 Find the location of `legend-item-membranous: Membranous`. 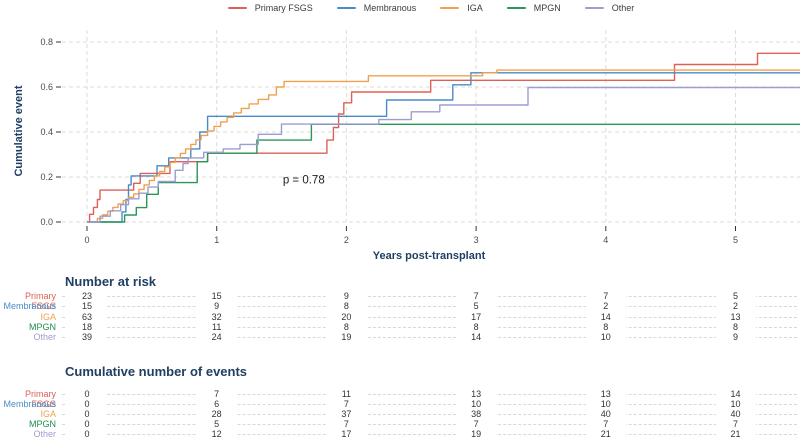

legend-item-membranous: Membranous is located at coordinates (376, 8).